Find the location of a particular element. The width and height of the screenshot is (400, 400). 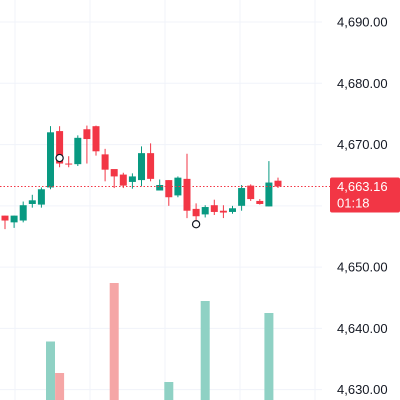

y-tick-label: 4,680.00 is located at coordinates (362, 83).